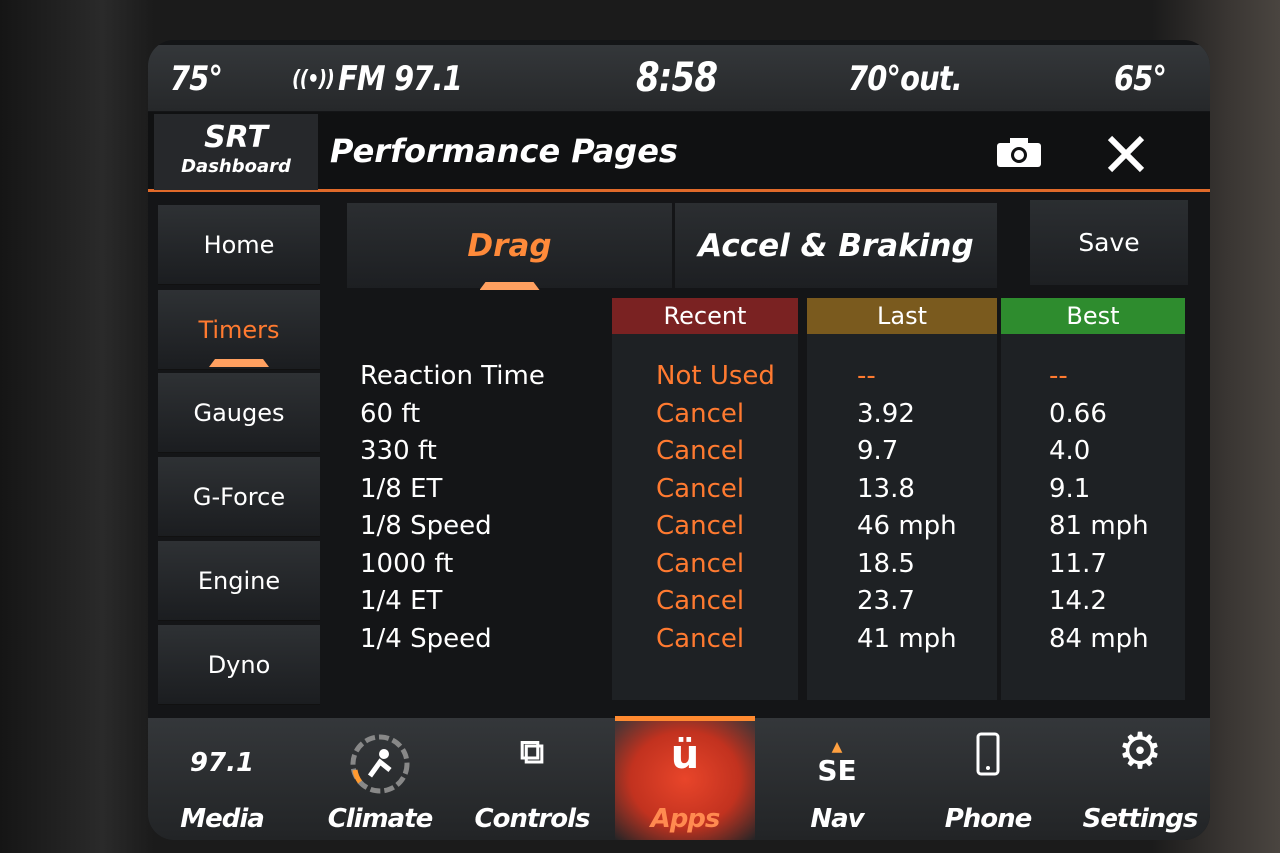 The width and height of the screenshot is (1280, 853). Describe the element at coordinates (532, 752) in the screenshot. I see `controls-icon: ⧉` at that location.